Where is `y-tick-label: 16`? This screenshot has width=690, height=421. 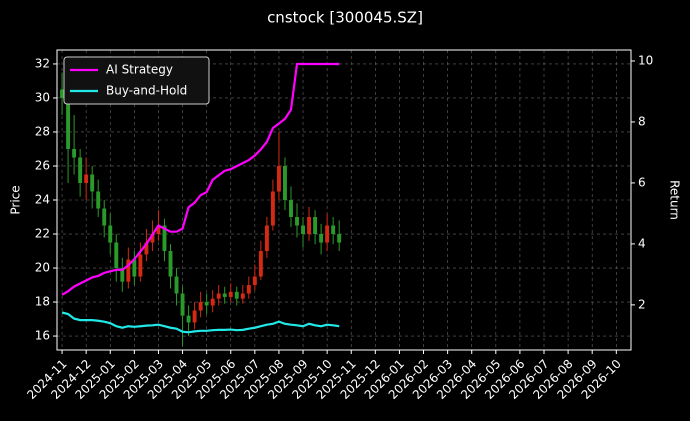
y-tick-label: 16 is located at coordinates (42, 336).